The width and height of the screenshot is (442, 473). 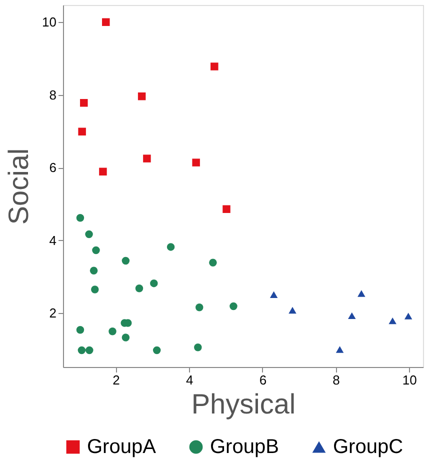 I want to click on x-tick-label: 10, so click(x=409, y=380).